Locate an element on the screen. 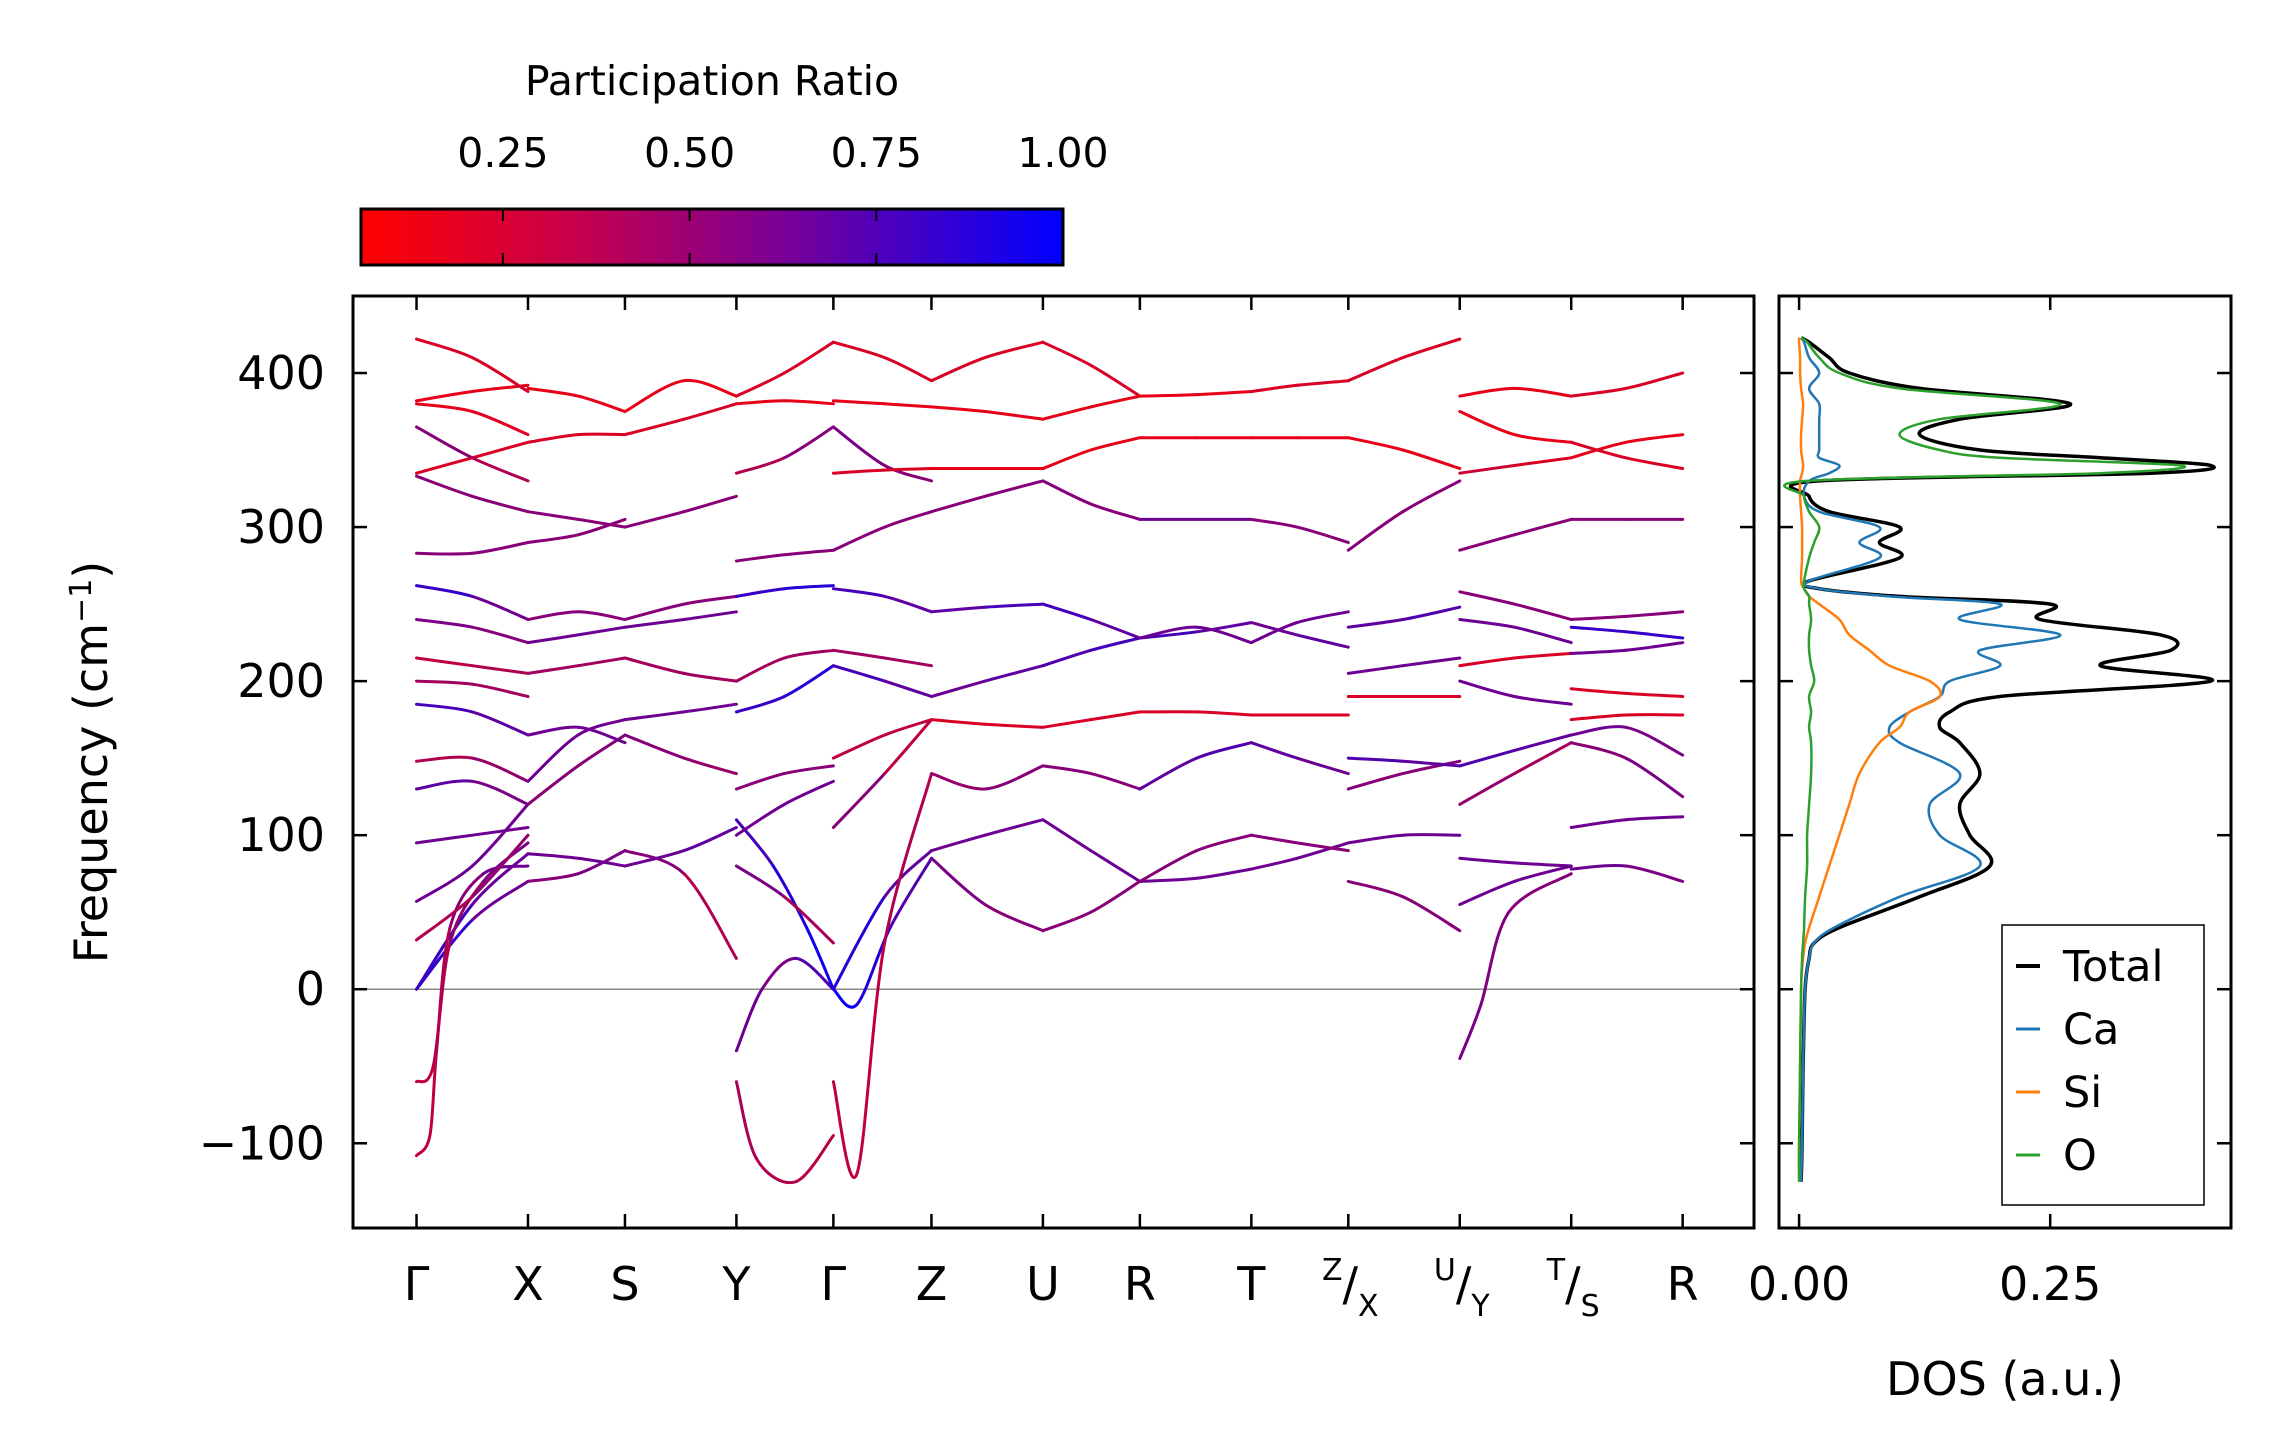 The width and height of the screenshot is (2271, 1455). dos-x-tick-label: 0.25 is located at coordinates (2050, 1284).